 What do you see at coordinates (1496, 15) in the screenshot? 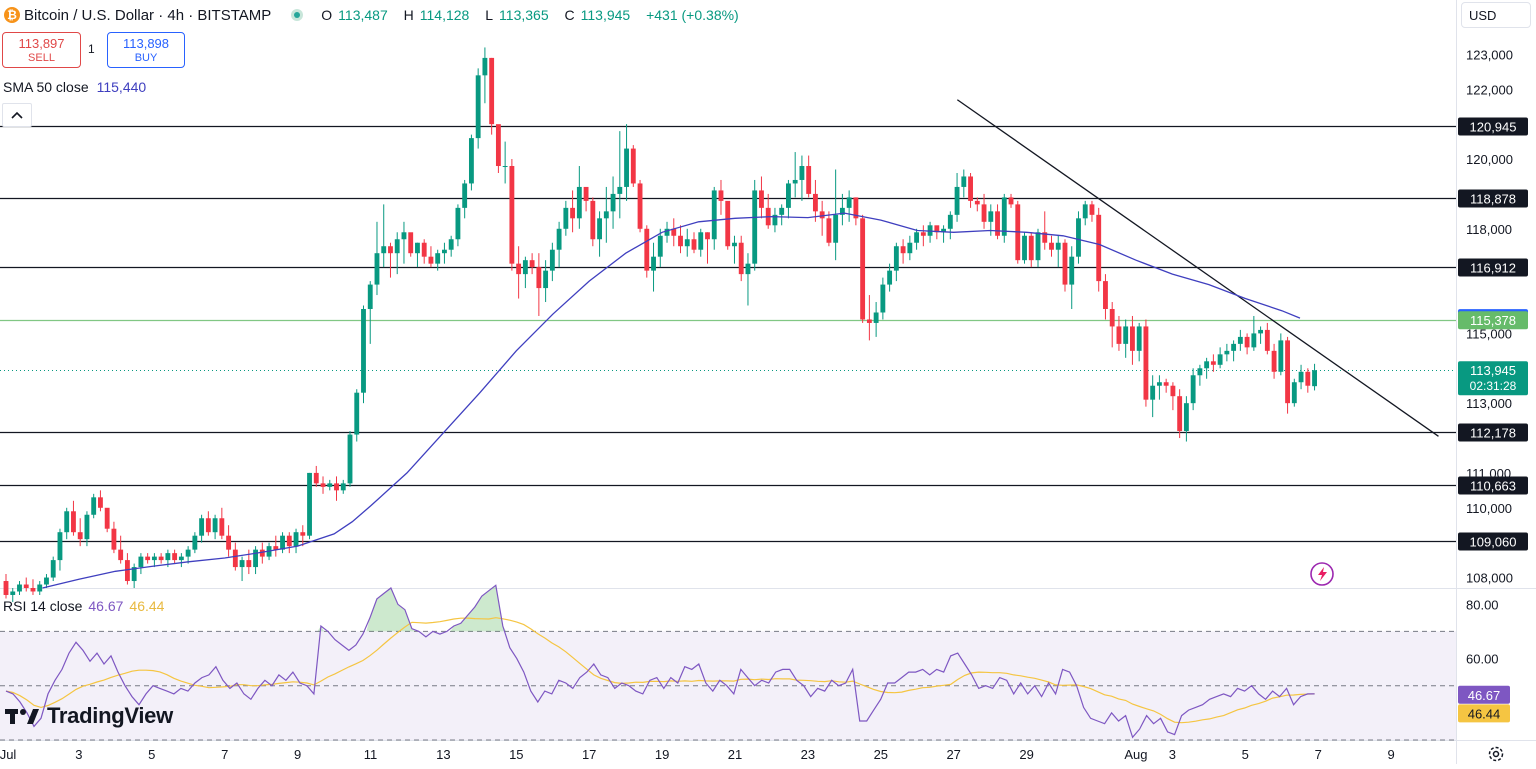
I see `currency-select: USD` at bounding box center [1496, 15].